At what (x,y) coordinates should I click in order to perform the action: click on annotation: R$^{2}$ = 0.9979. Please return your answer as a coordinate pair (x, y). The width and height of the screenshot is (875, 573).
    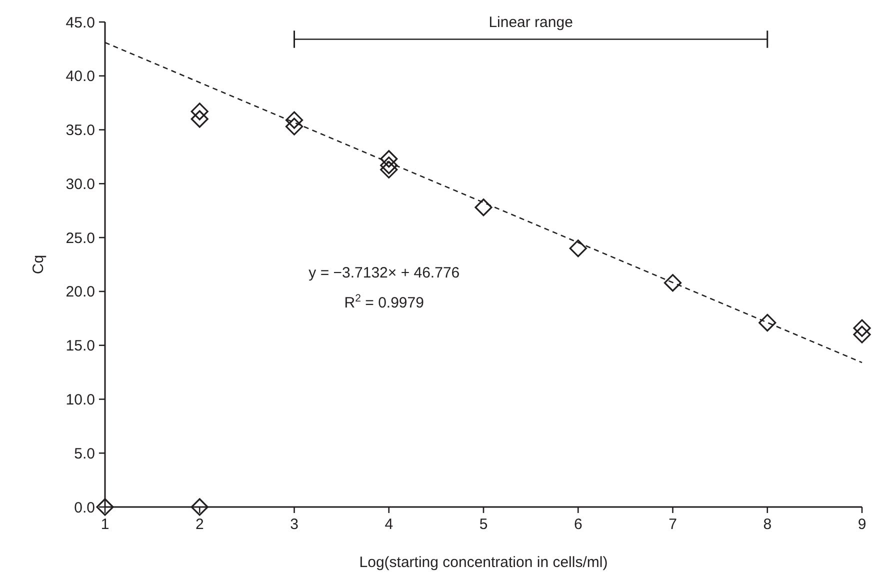
    Looking at the image, I should click on (384, 302).